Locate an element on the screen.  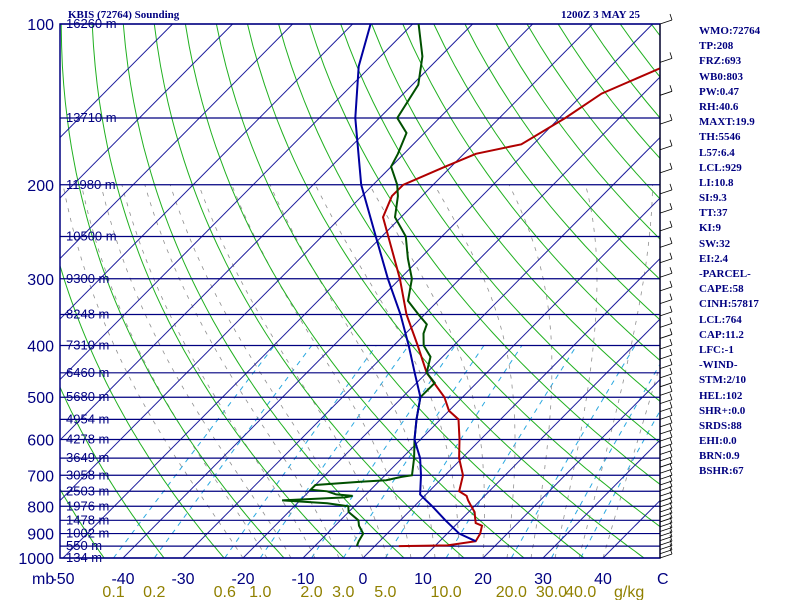
index-item: HEL:102 is located at coordinates (721, 395).